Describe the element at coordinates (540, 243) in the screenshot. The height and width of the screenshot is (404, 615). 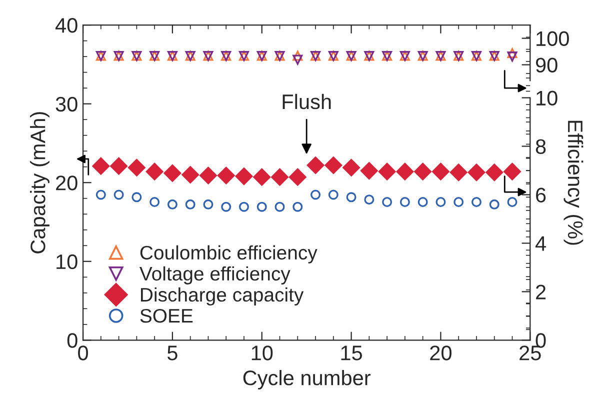
I see `y2-tick-label: 4` at that location.